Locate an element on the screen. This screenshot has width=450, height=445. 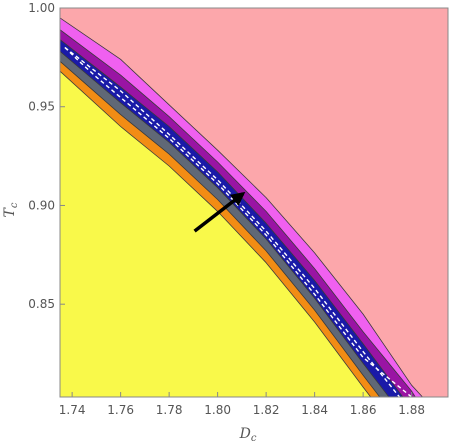
x-tick-label: 1.74 is located at coordinates (72, 410).